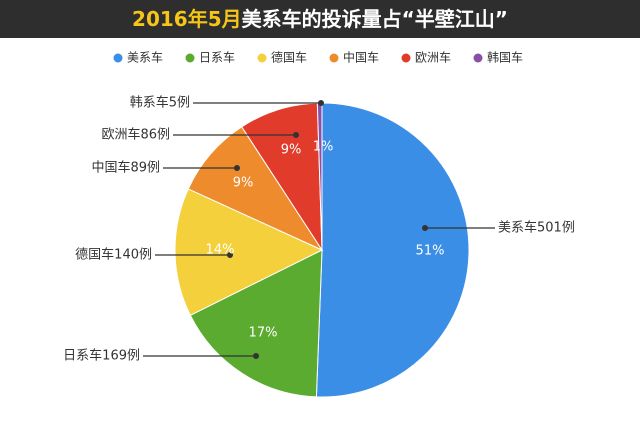 This screenshot has height=427, width=640. What do you see at coordinates (160, 103) in the screenshot?
I see `callout-label: 韩系车5例` at bounding box center [160, 103].